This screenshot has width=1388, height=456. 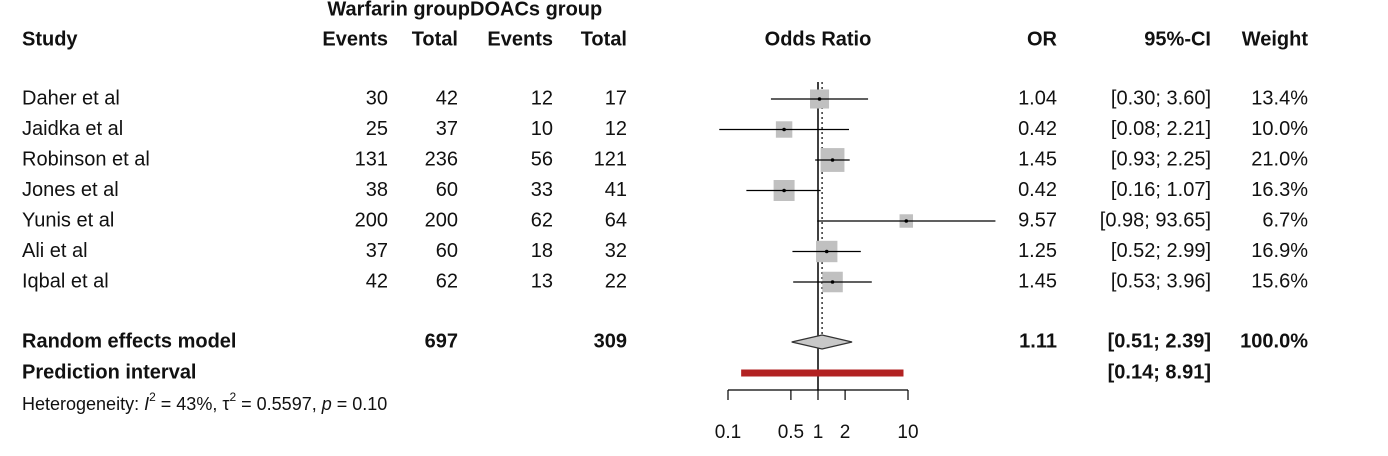 I want to click on weight: 10.0%, so click(x=1279, y=129).